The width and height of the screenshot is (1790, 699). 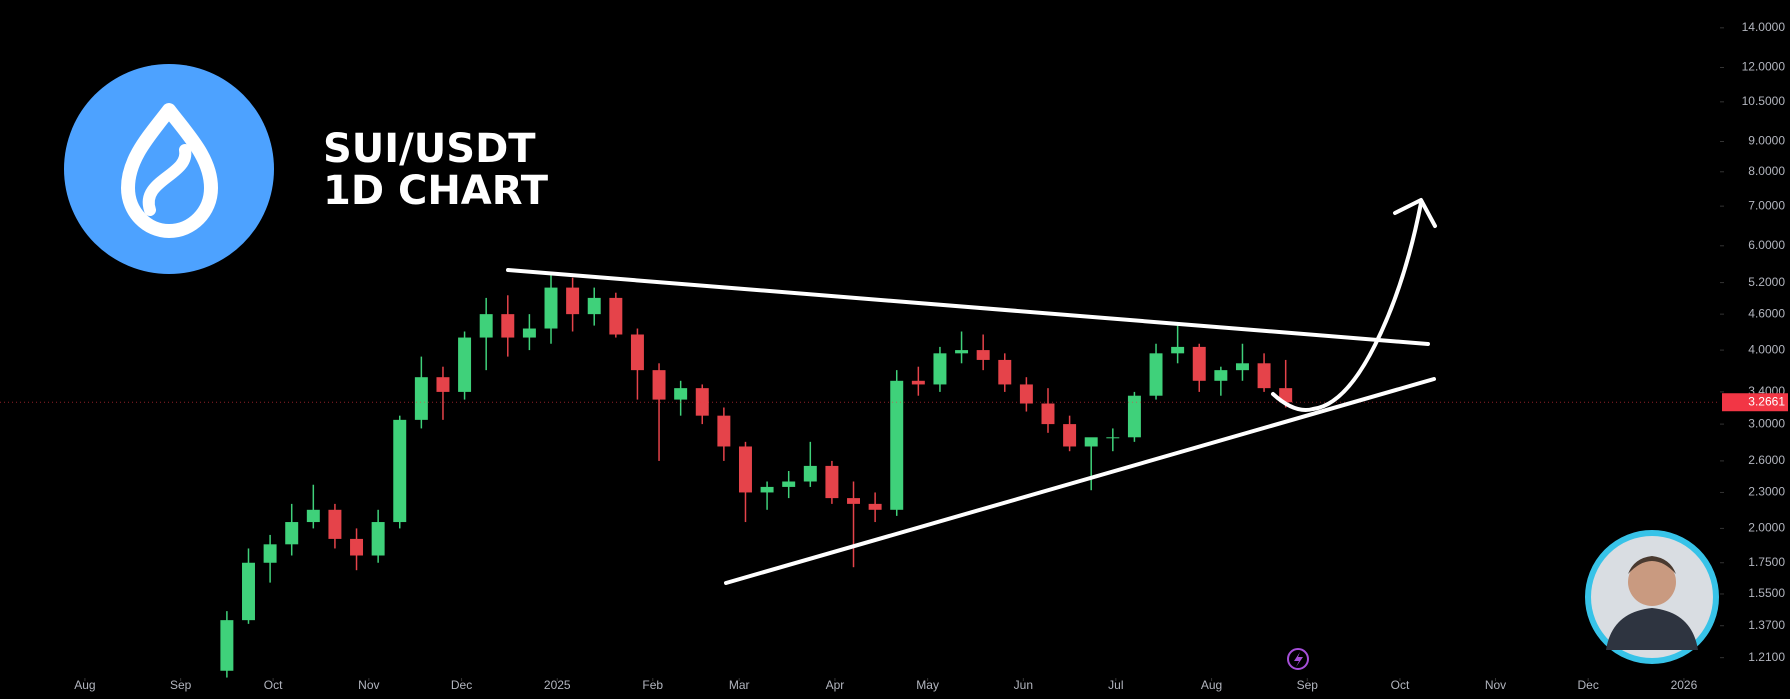 I want to click on x-tick-label: Jul, so click(x=1115, y=685).